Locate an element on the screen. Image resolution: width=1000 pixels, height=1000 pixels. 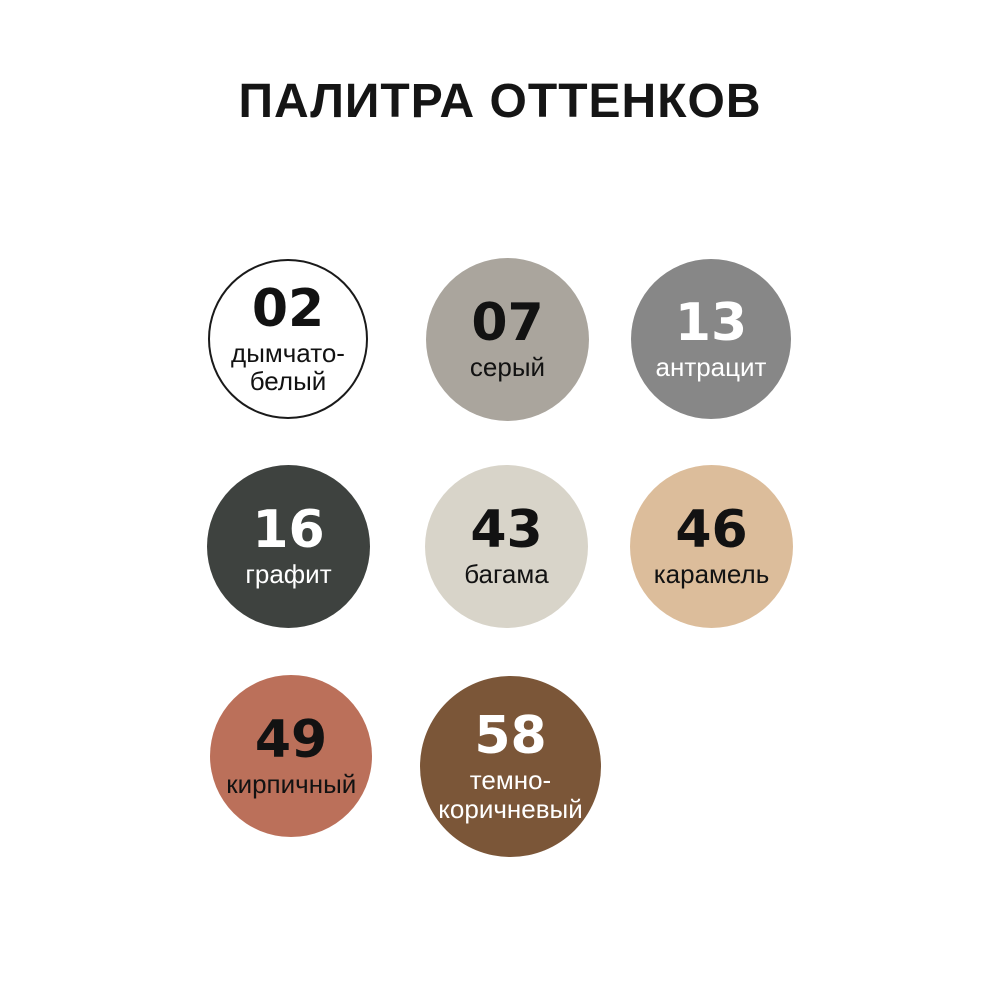
swatch-number: 43 is located at coordinates (506, 530).